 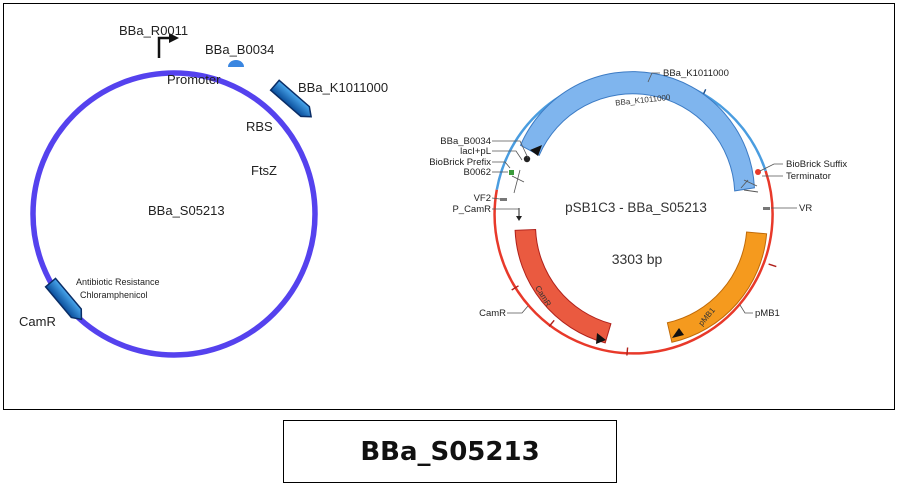 What do you see at coordinates (717, 287) in the screenshot?
I see `pmb1-feature` at bounding box center [717, 287].